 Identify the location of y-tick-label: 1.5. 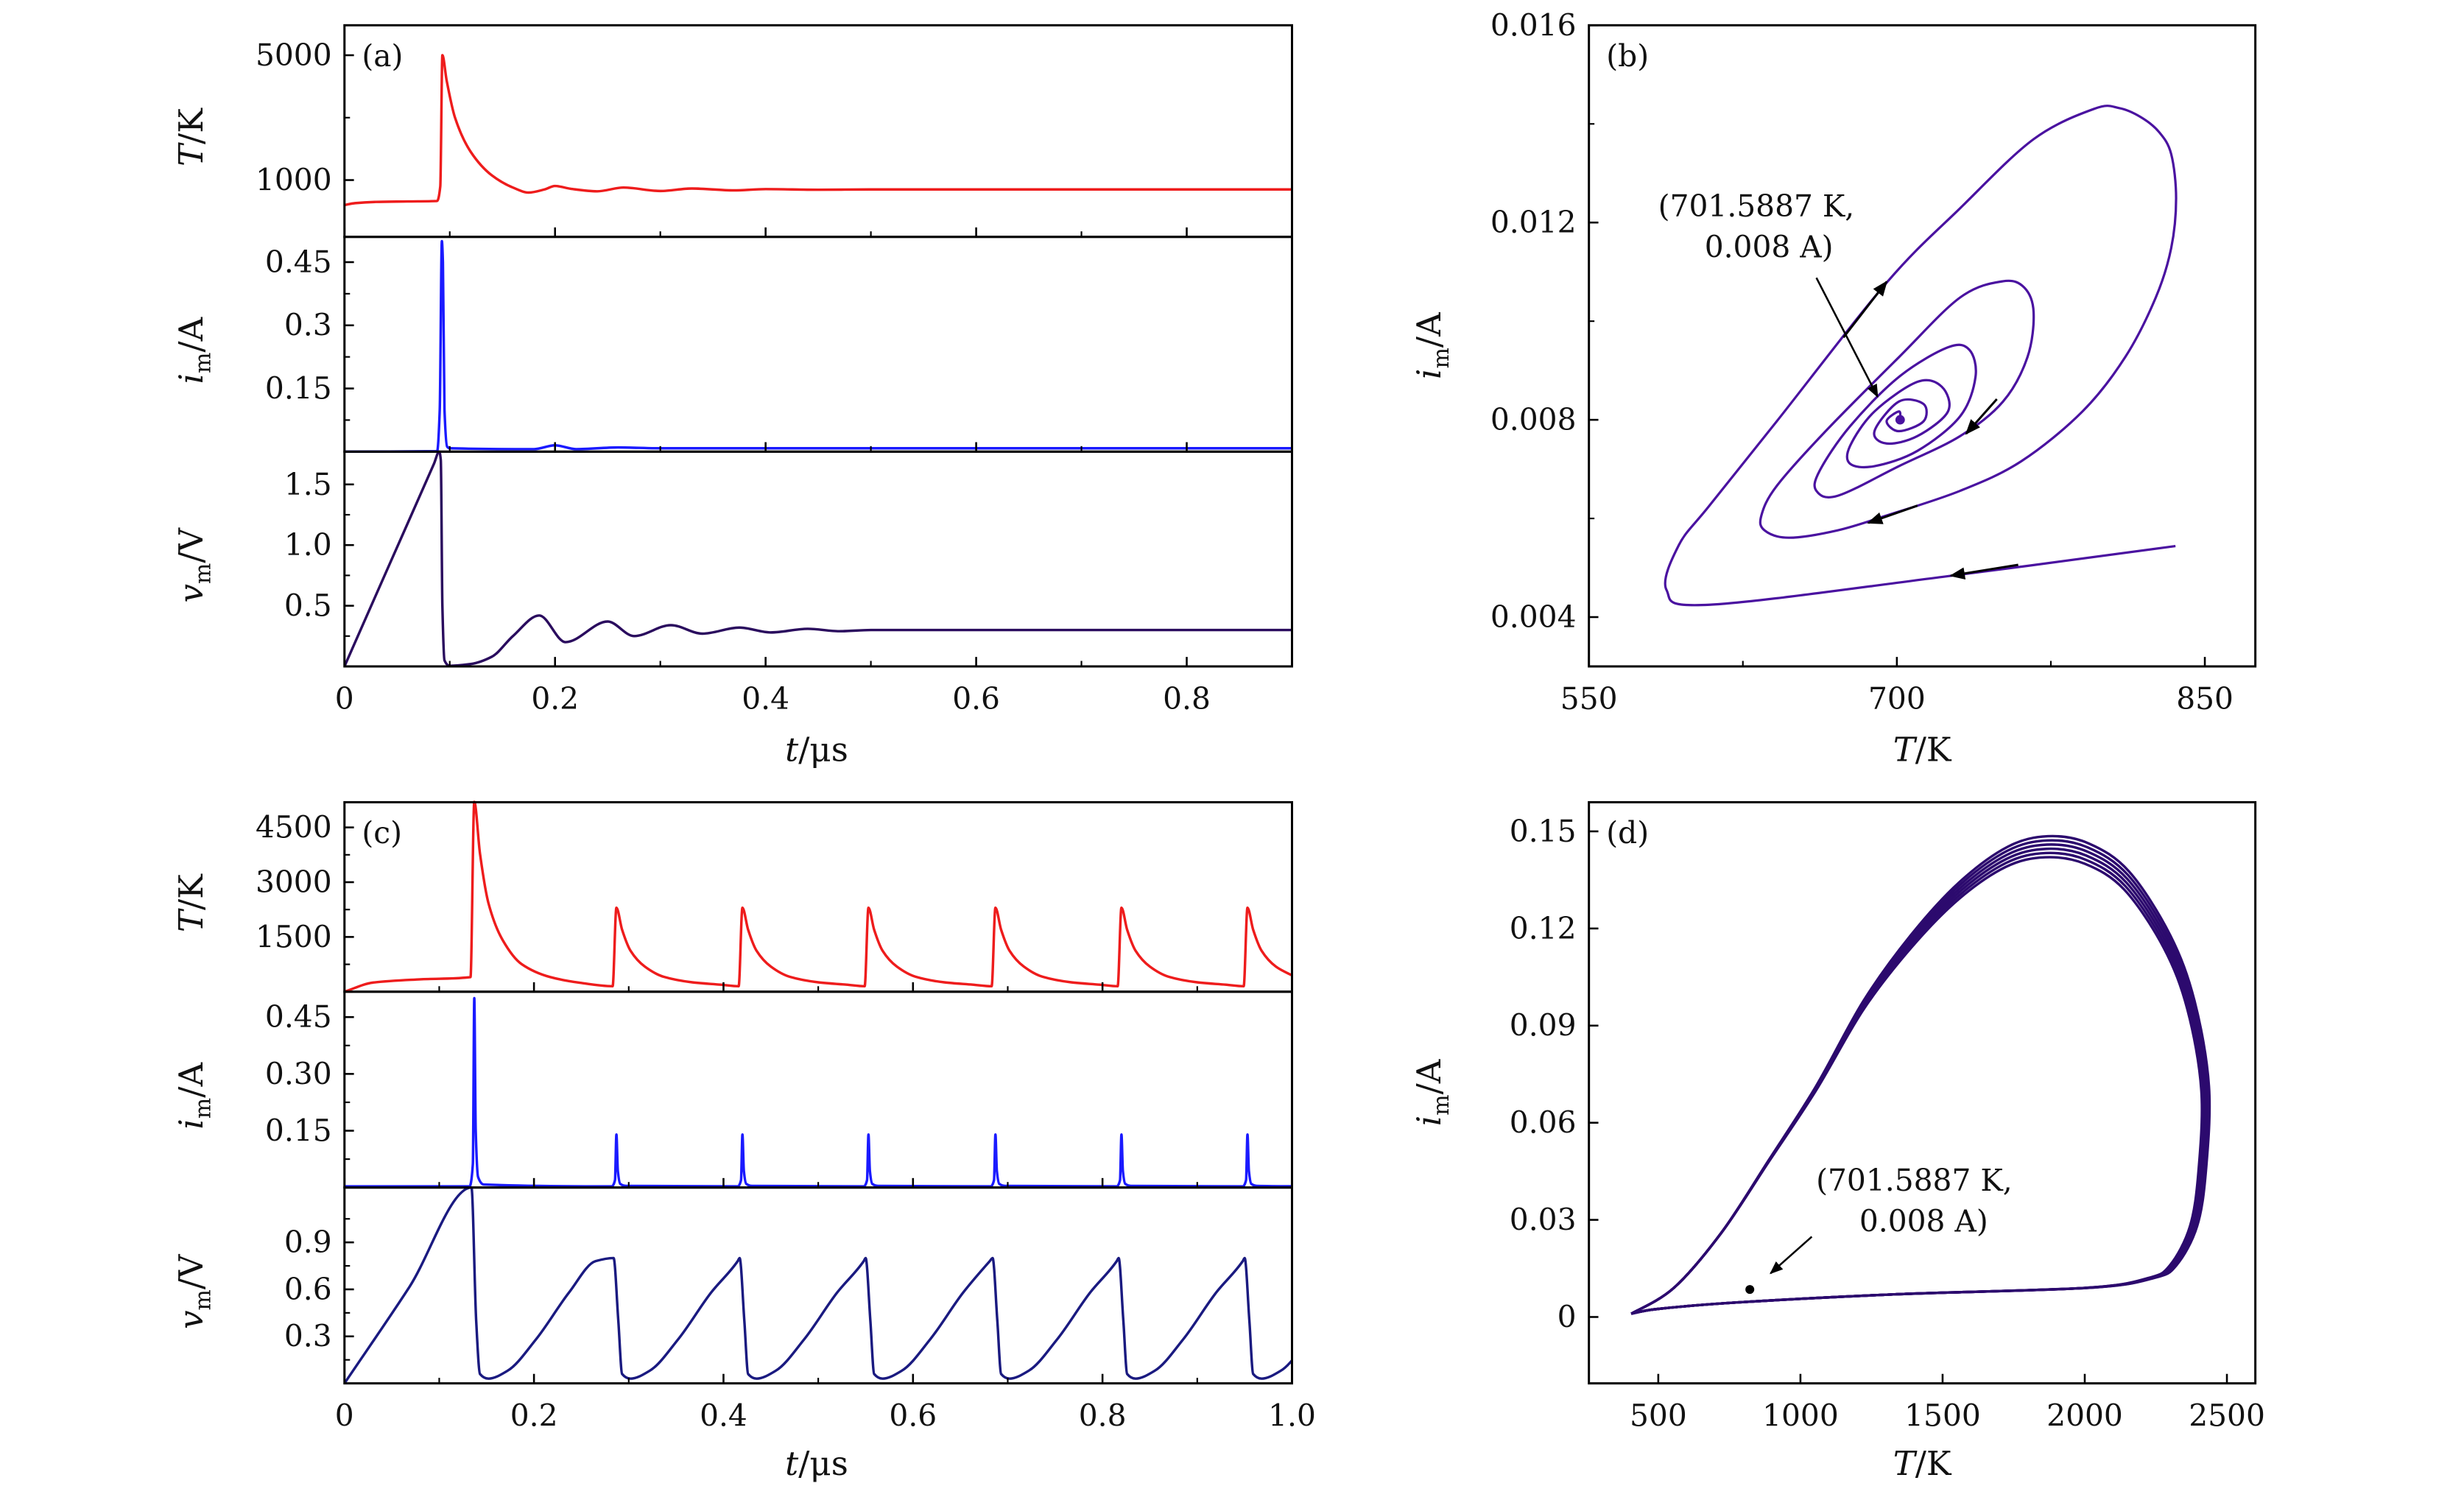
(308, 484).